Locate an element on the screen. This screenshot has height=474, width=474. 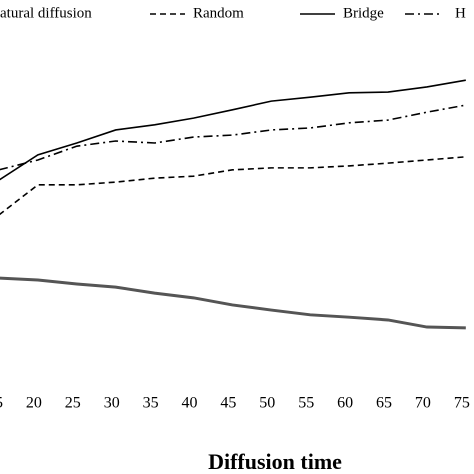
x-tick-label: 15 is located at coordinates (1, 403).